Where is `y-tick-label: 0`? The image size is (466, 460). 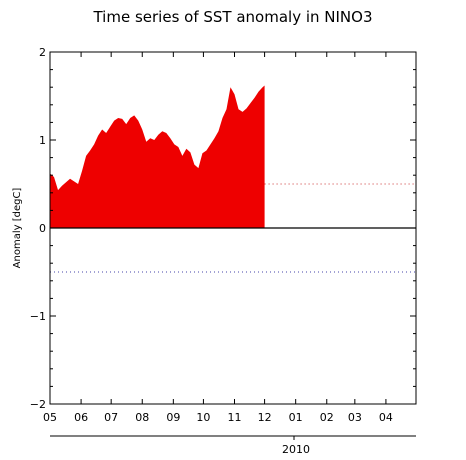
y-tick-label: 0 is located at coordinates (42, 228).